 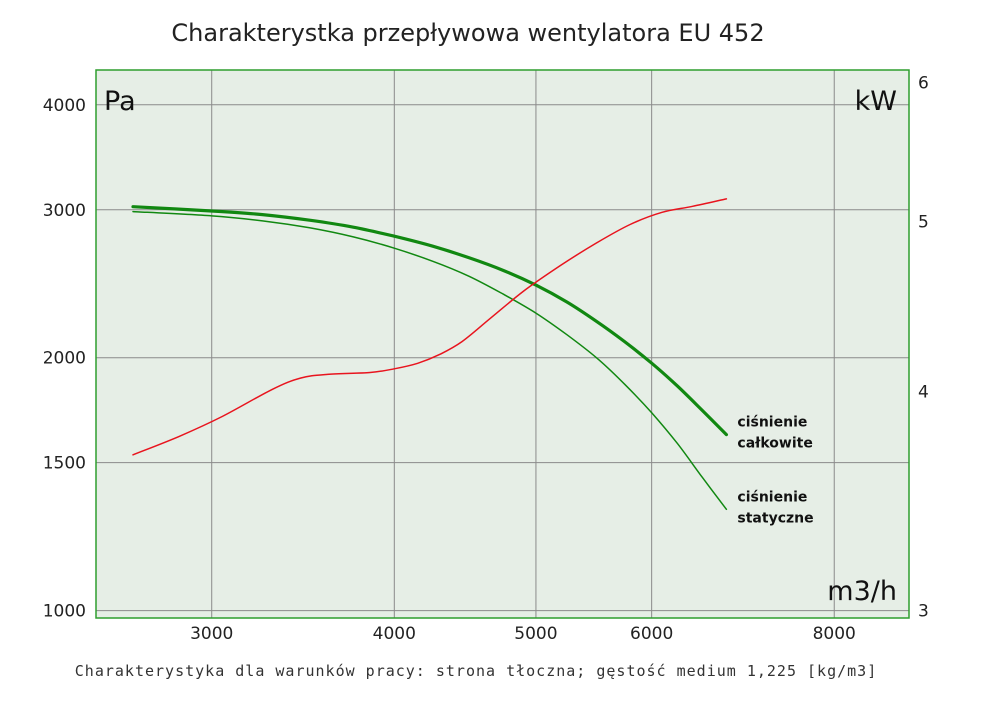 What do you see at coordinates (876, 101) in the screenshot?
I see `y-right-unit-label: kW` at bounding box center [876, 101].